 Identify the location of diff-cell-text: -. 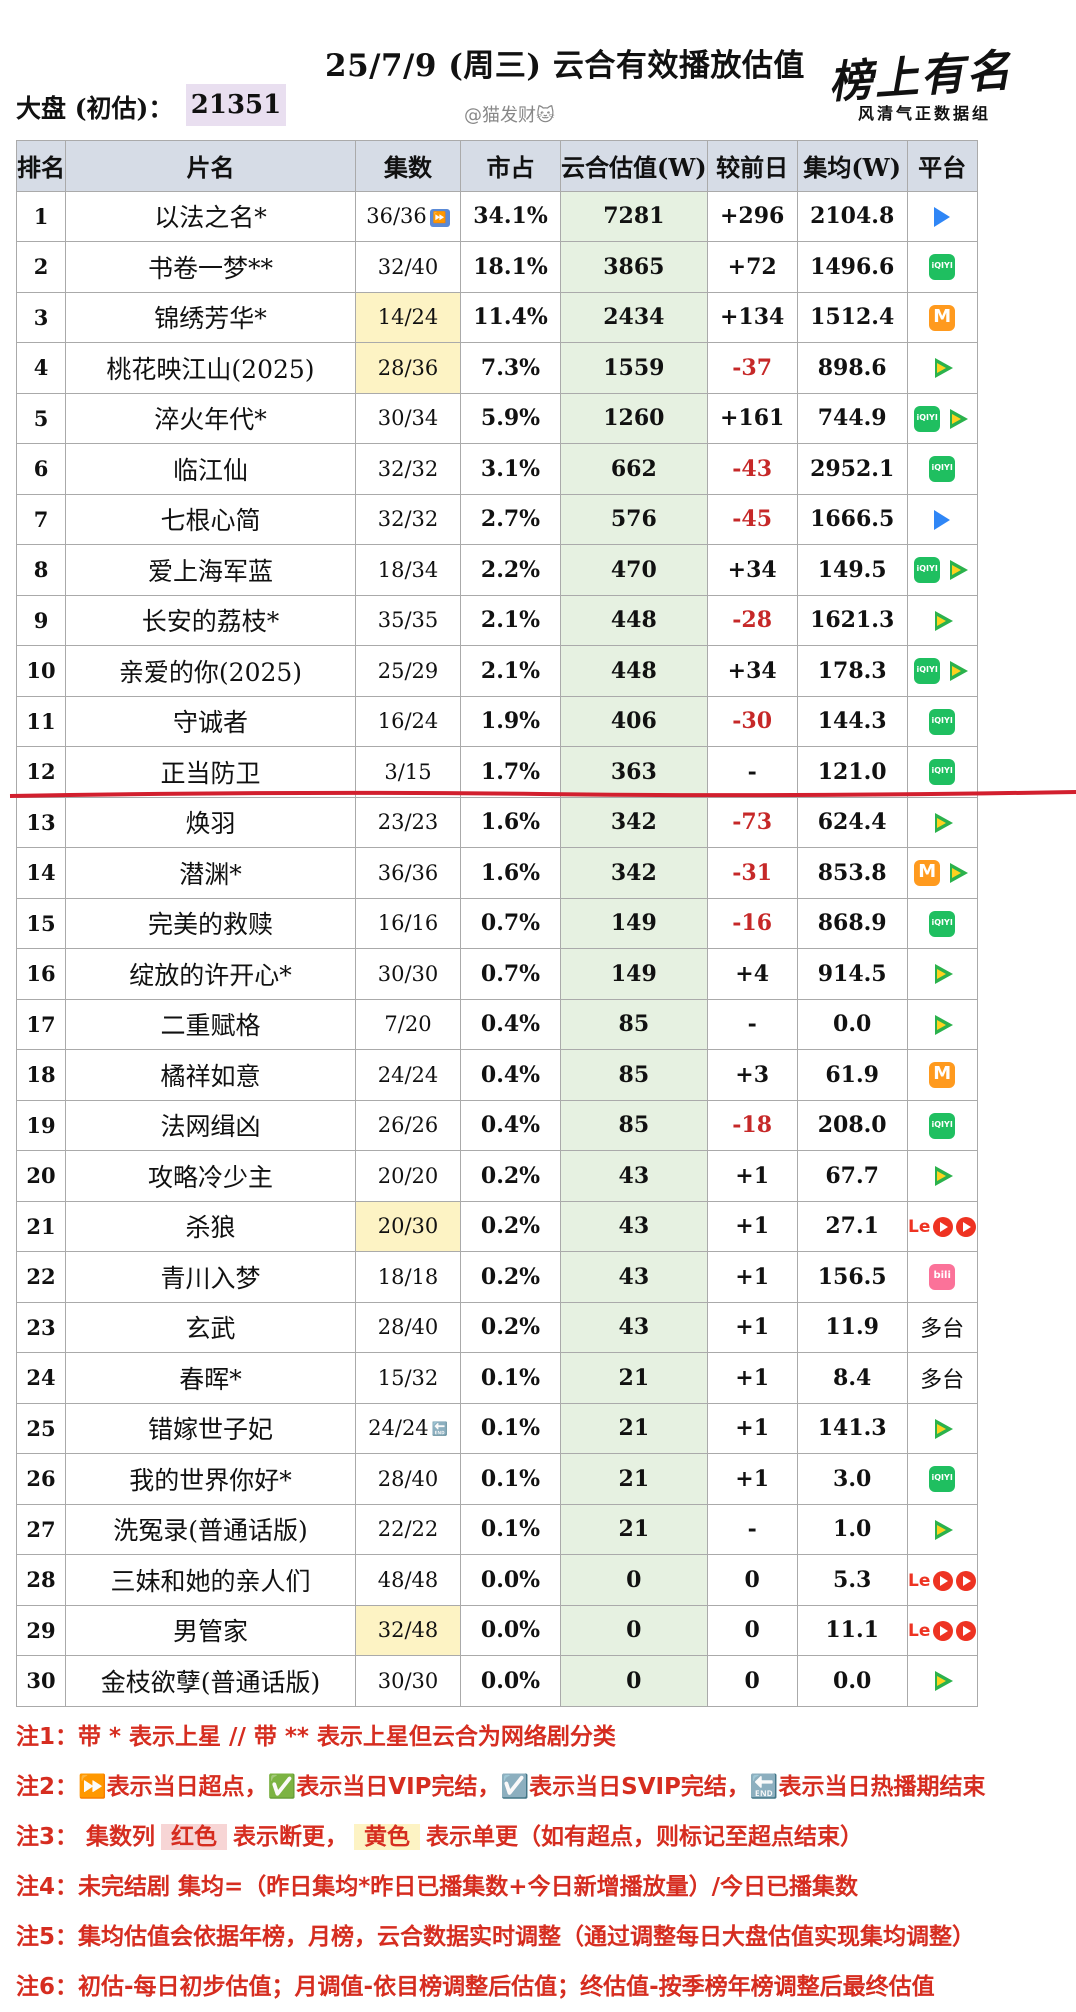
(752, 1024).